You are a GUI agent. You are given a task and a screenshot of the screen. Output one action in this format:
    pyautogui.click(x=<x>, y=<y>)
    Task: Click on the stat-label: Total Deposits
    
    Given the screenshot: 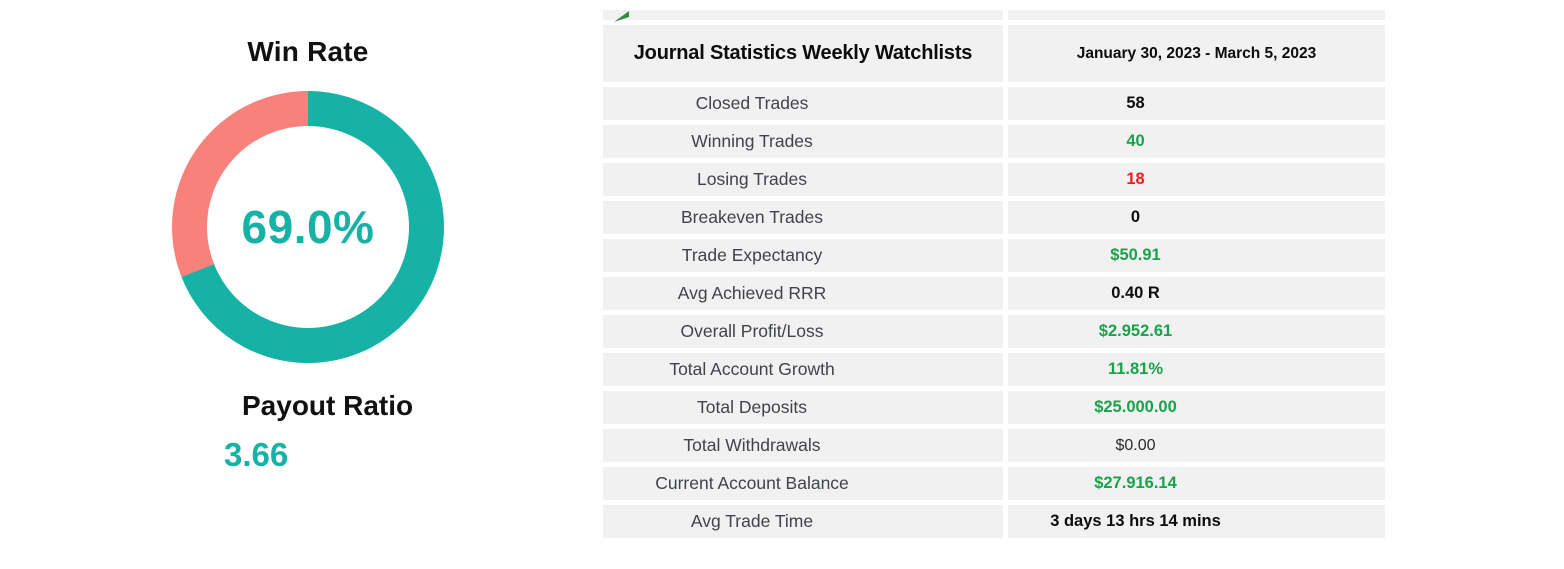 What is the action you would take?
    pyautogui.click(x=752, y=407)
    